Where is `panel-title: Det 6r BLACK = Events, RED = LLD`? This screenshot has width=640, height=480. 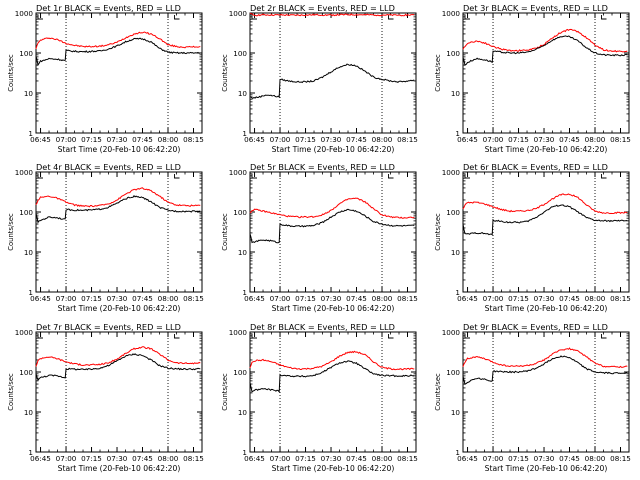 panel-title: Det 6r BLACK = Events, RED = LLD is located at coordinates (535, 167).